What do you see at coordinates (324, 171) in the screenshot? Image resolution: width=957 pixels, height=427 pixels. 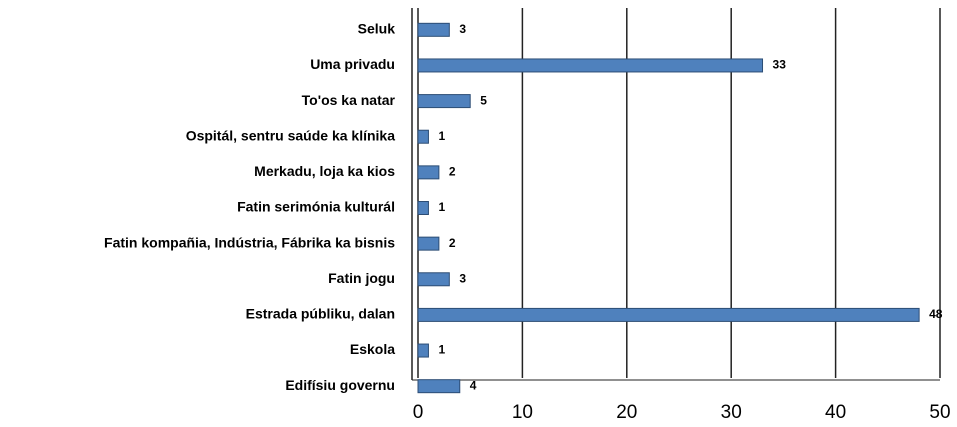 I see `y-tick-label: Merkadu, loja ka kios` at bounding box center [324, 171].